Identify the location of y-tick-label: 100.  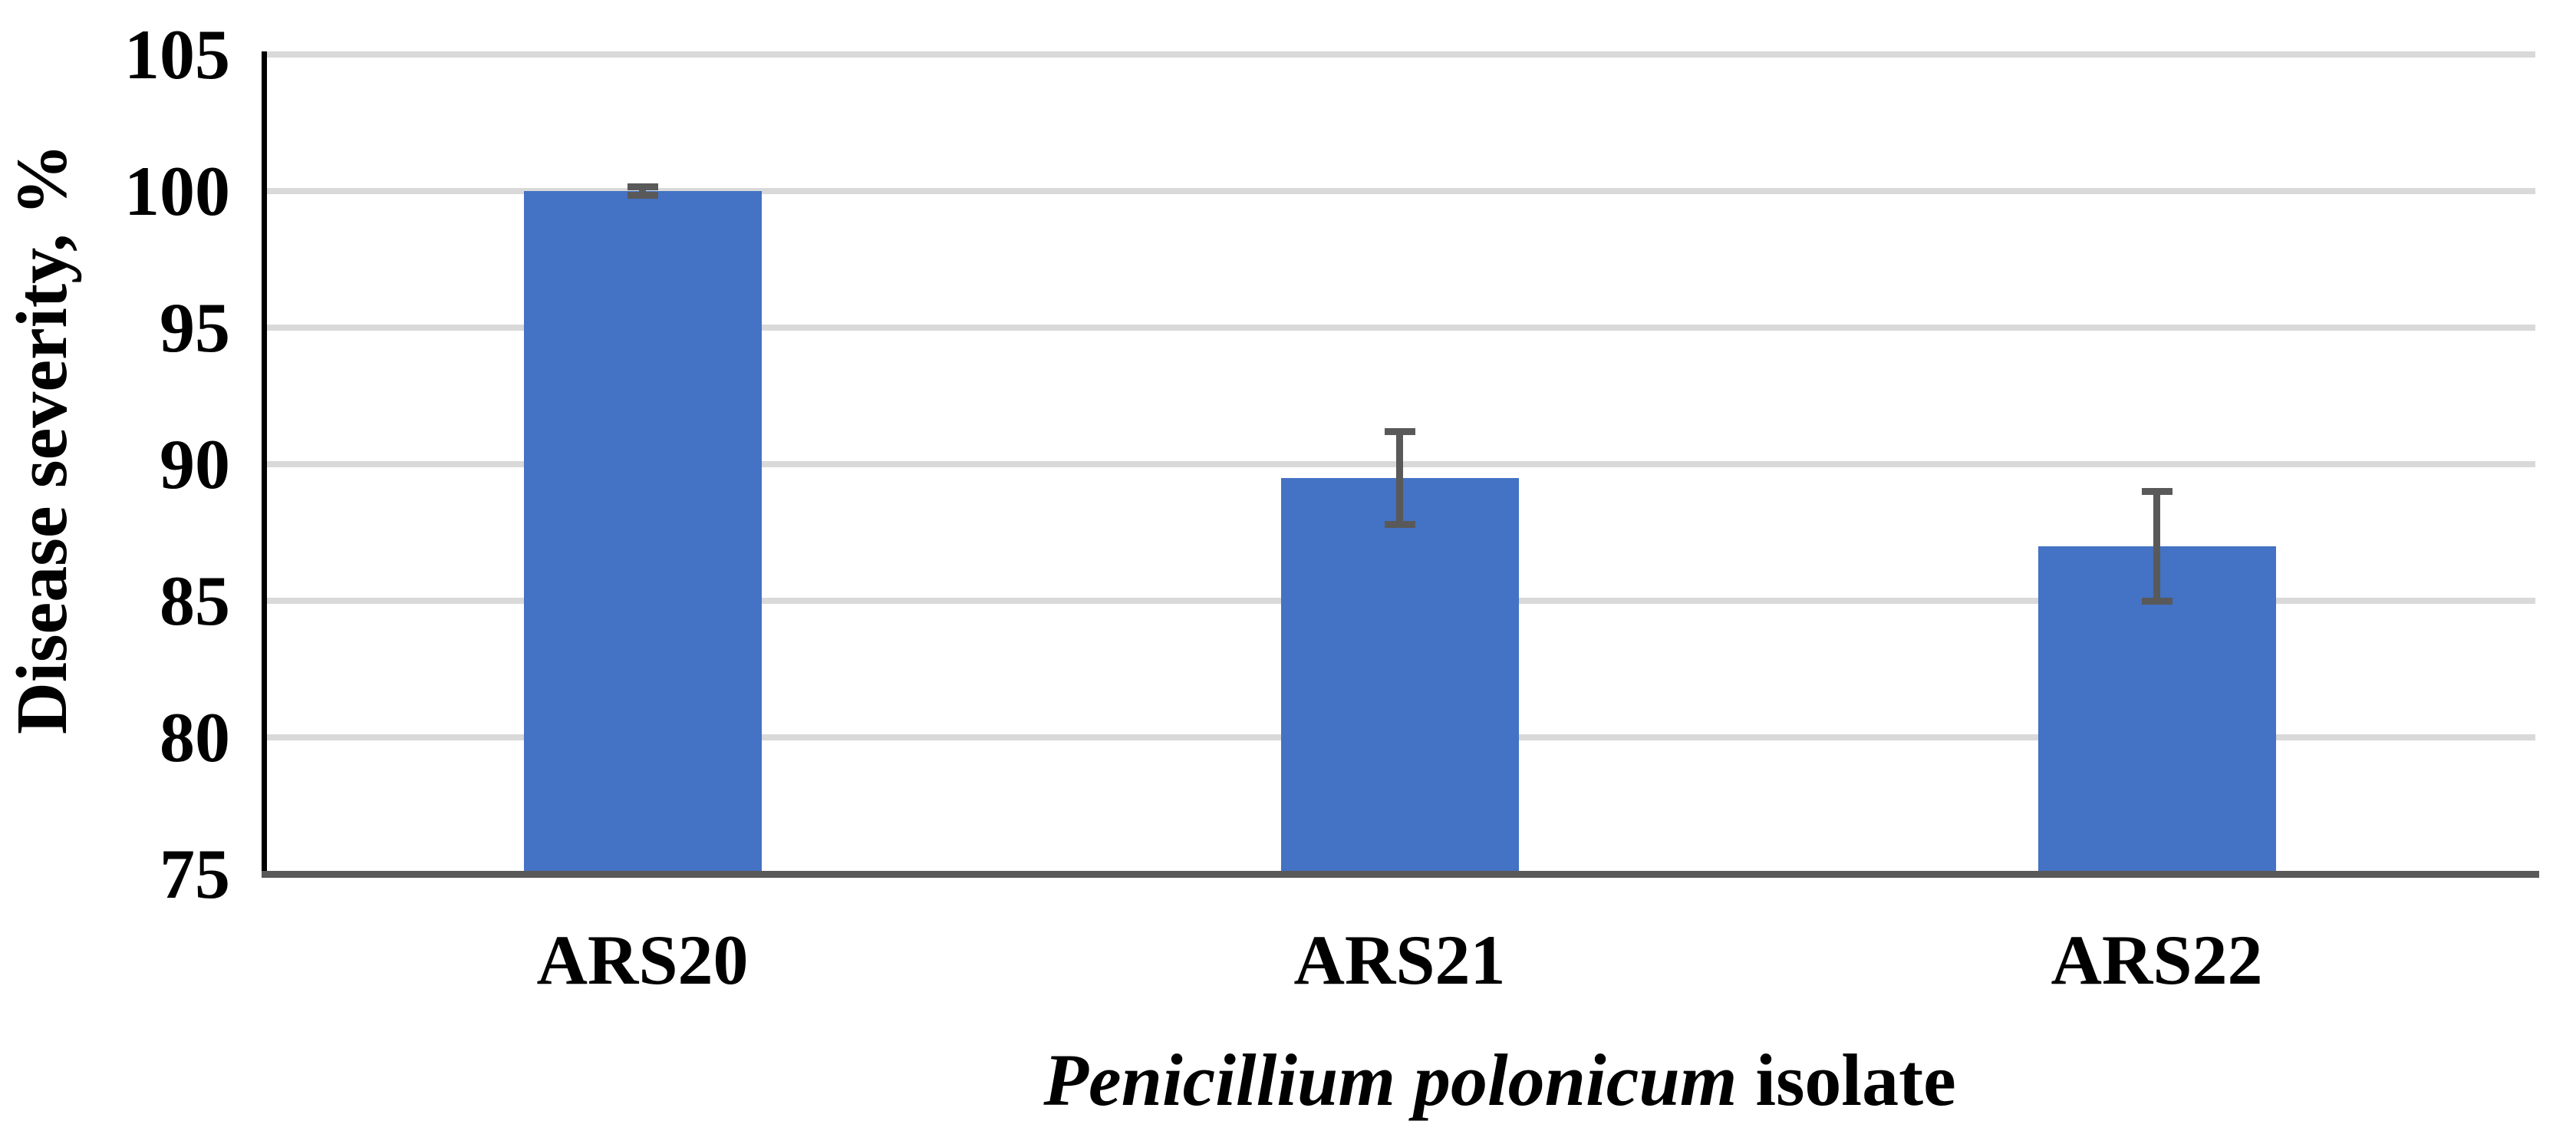
(177, 191).